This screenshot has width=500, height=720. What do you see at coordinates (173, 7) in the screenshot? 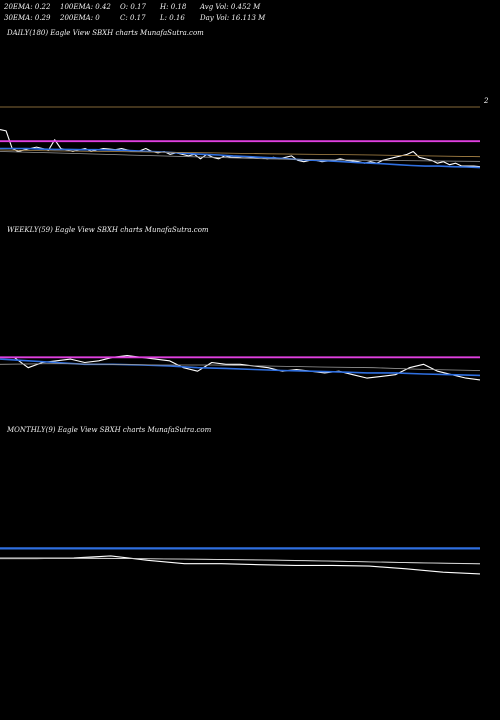
I see `stat-high: H: 0.18` at bounding box center [173, 7].